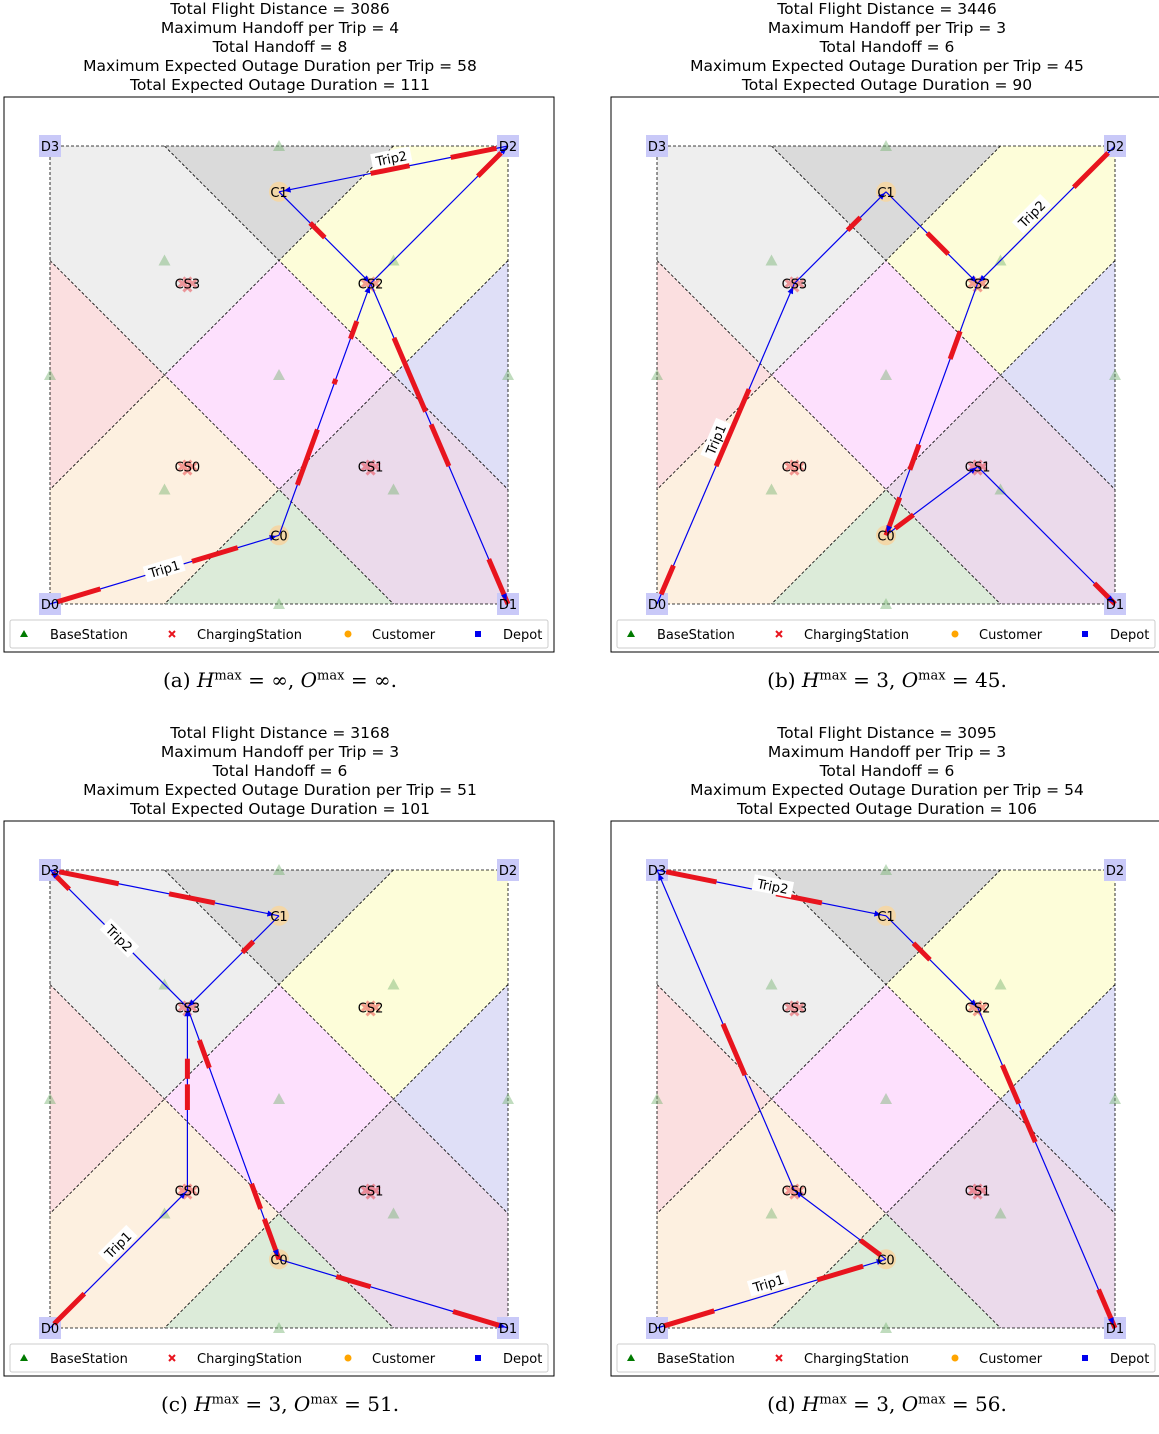  I want to click on node-label: D2, so click(1115, 871).